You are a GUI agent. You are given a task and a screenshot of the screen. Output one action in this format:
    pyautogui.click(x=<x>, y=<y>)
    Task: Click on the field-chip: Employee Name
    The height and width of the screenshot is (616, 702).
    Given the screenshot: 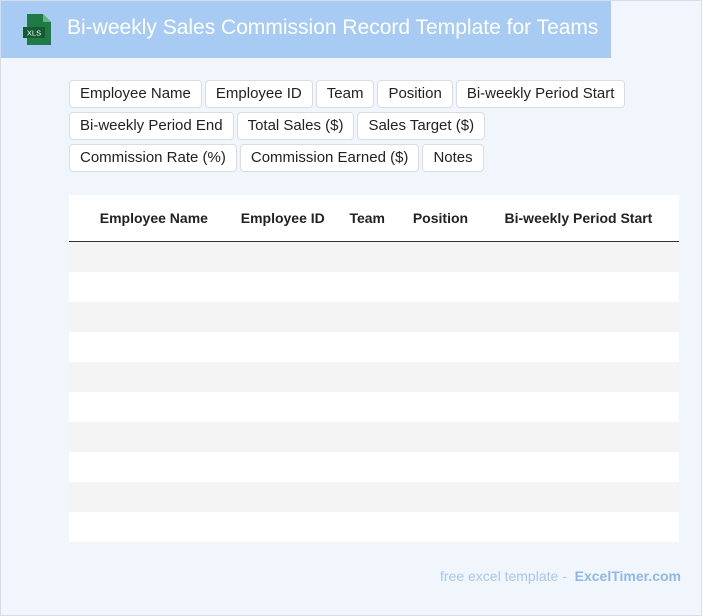 What is the action you would take?
    pyautogui.click(x=135, y=94)
    